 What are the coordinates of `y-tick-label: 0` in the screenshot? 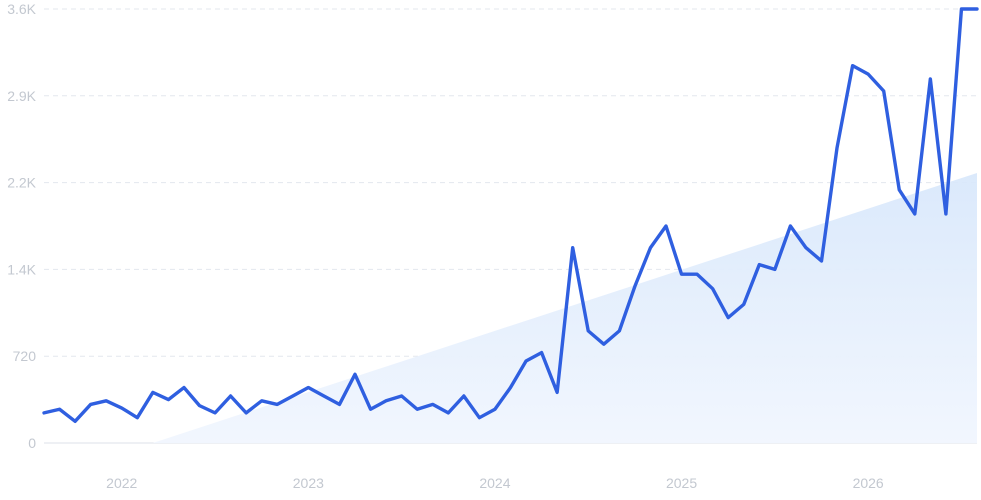 It's located at (32, 443).